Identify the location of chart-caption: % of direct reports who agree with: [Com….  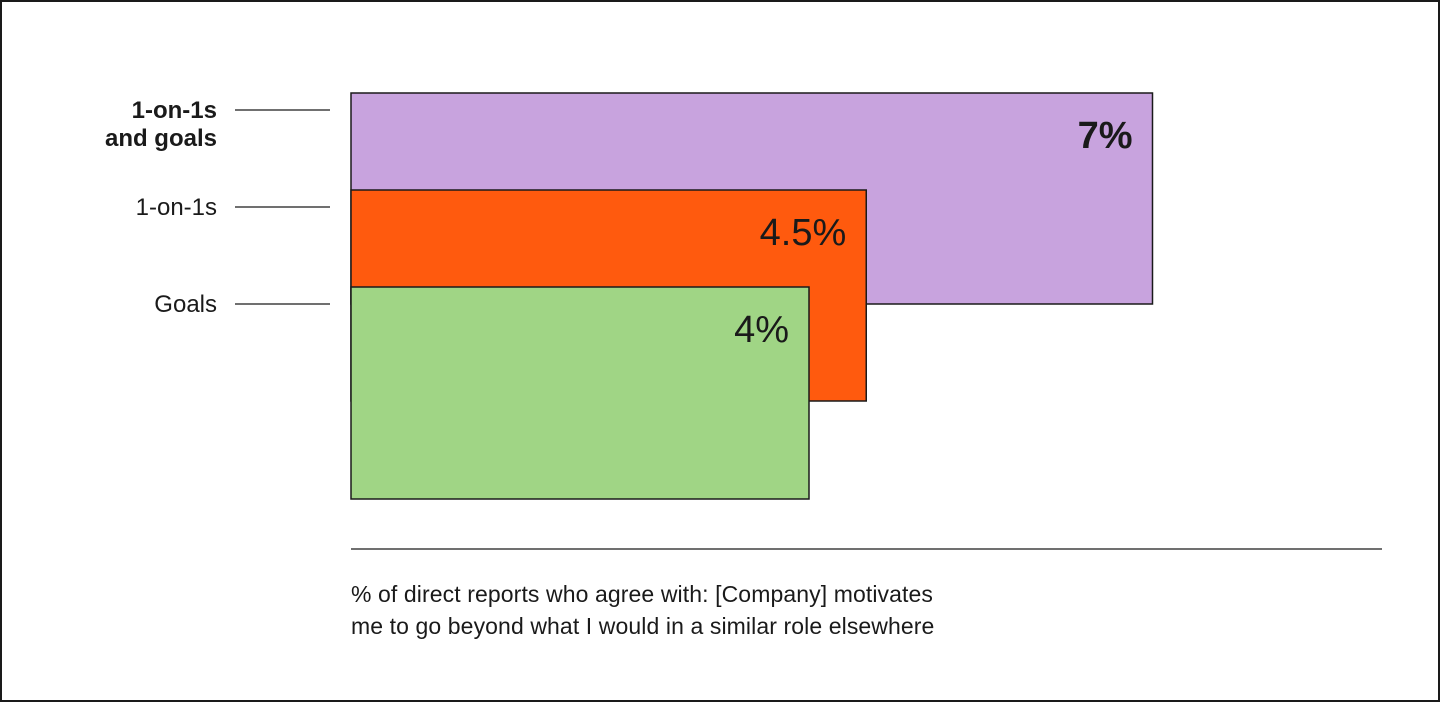
(701, 610).